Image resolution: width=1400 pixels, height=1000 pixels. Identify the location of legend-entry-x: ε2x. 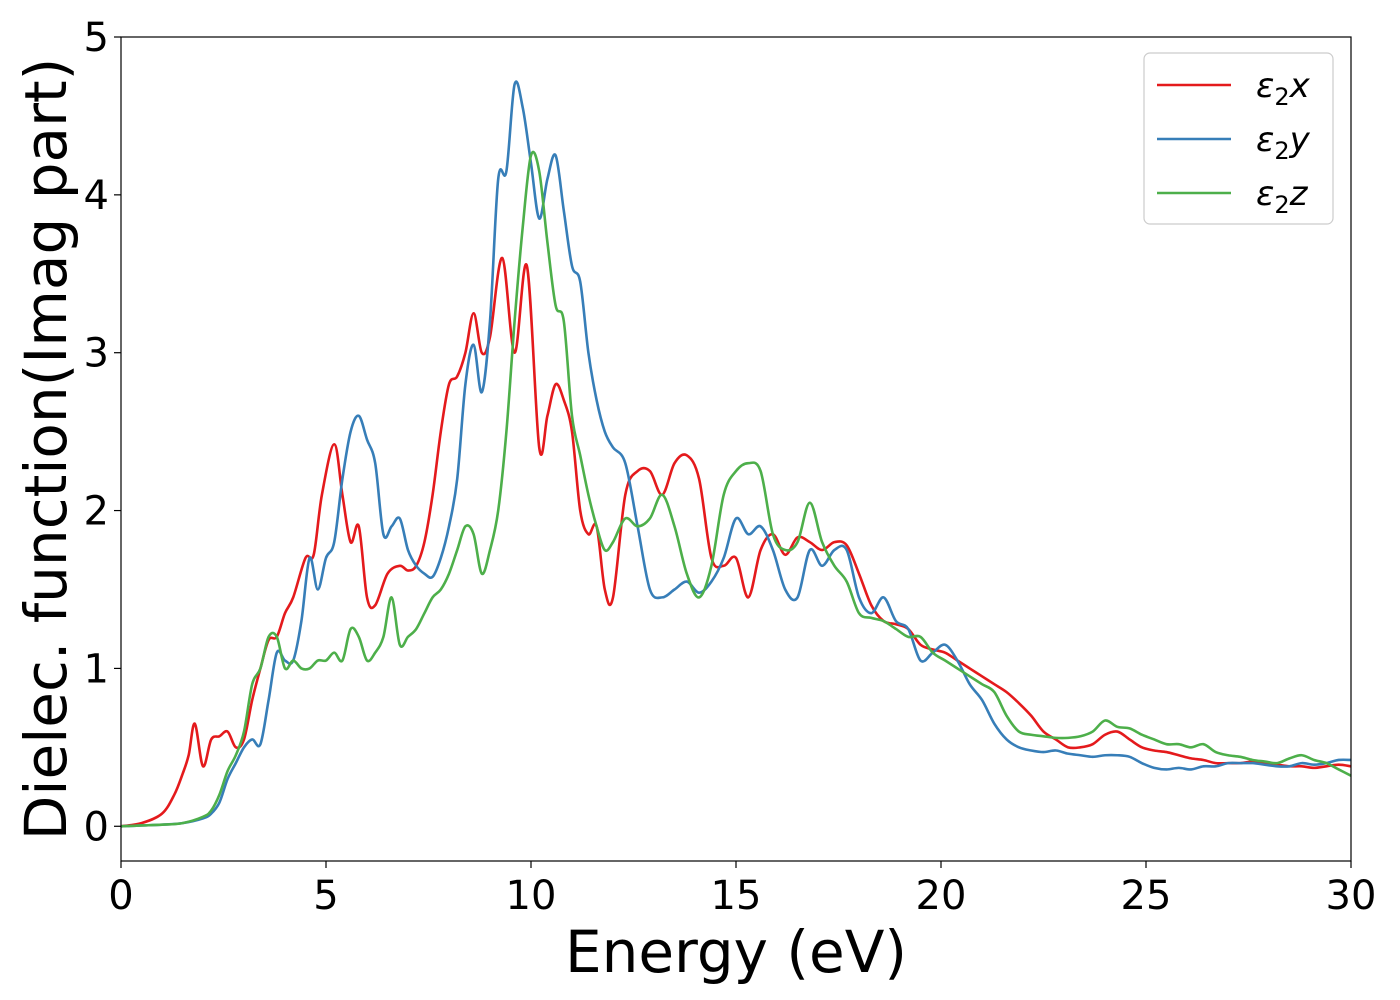
(1283, 88).